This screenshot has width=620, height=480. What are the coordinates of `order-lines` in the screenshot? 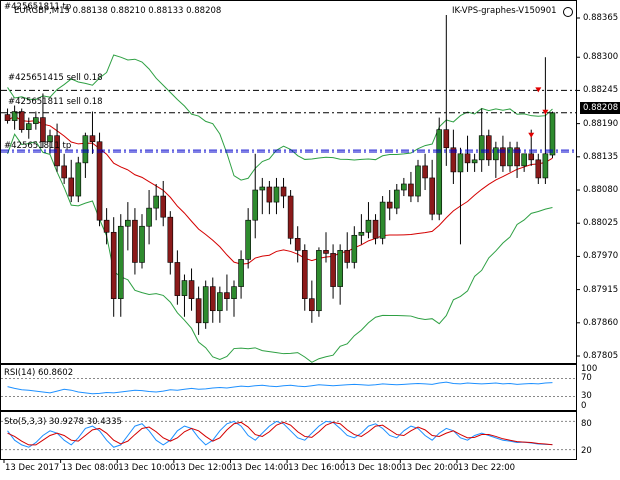 It's located at (288, 121).